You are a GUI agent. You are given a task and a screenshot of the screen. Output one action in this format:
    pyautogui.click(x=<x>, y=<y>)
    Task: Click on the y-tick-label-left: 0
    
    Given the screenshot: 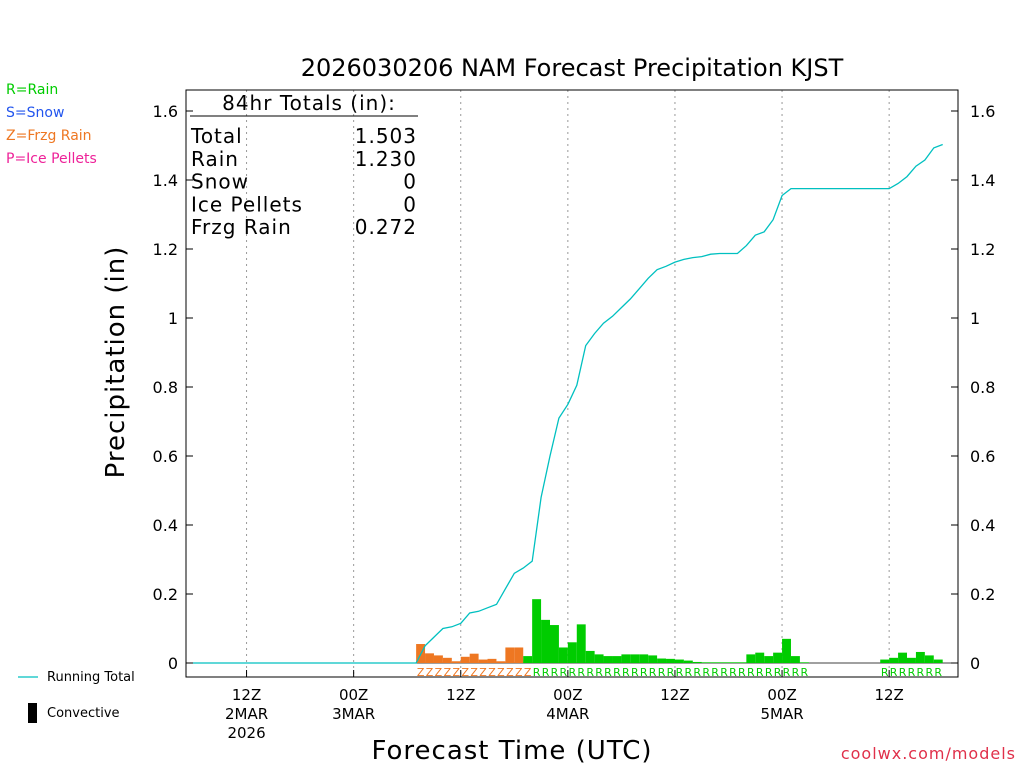 What is the action you would take?
    pyautogui.click(x=173, y=663)
    